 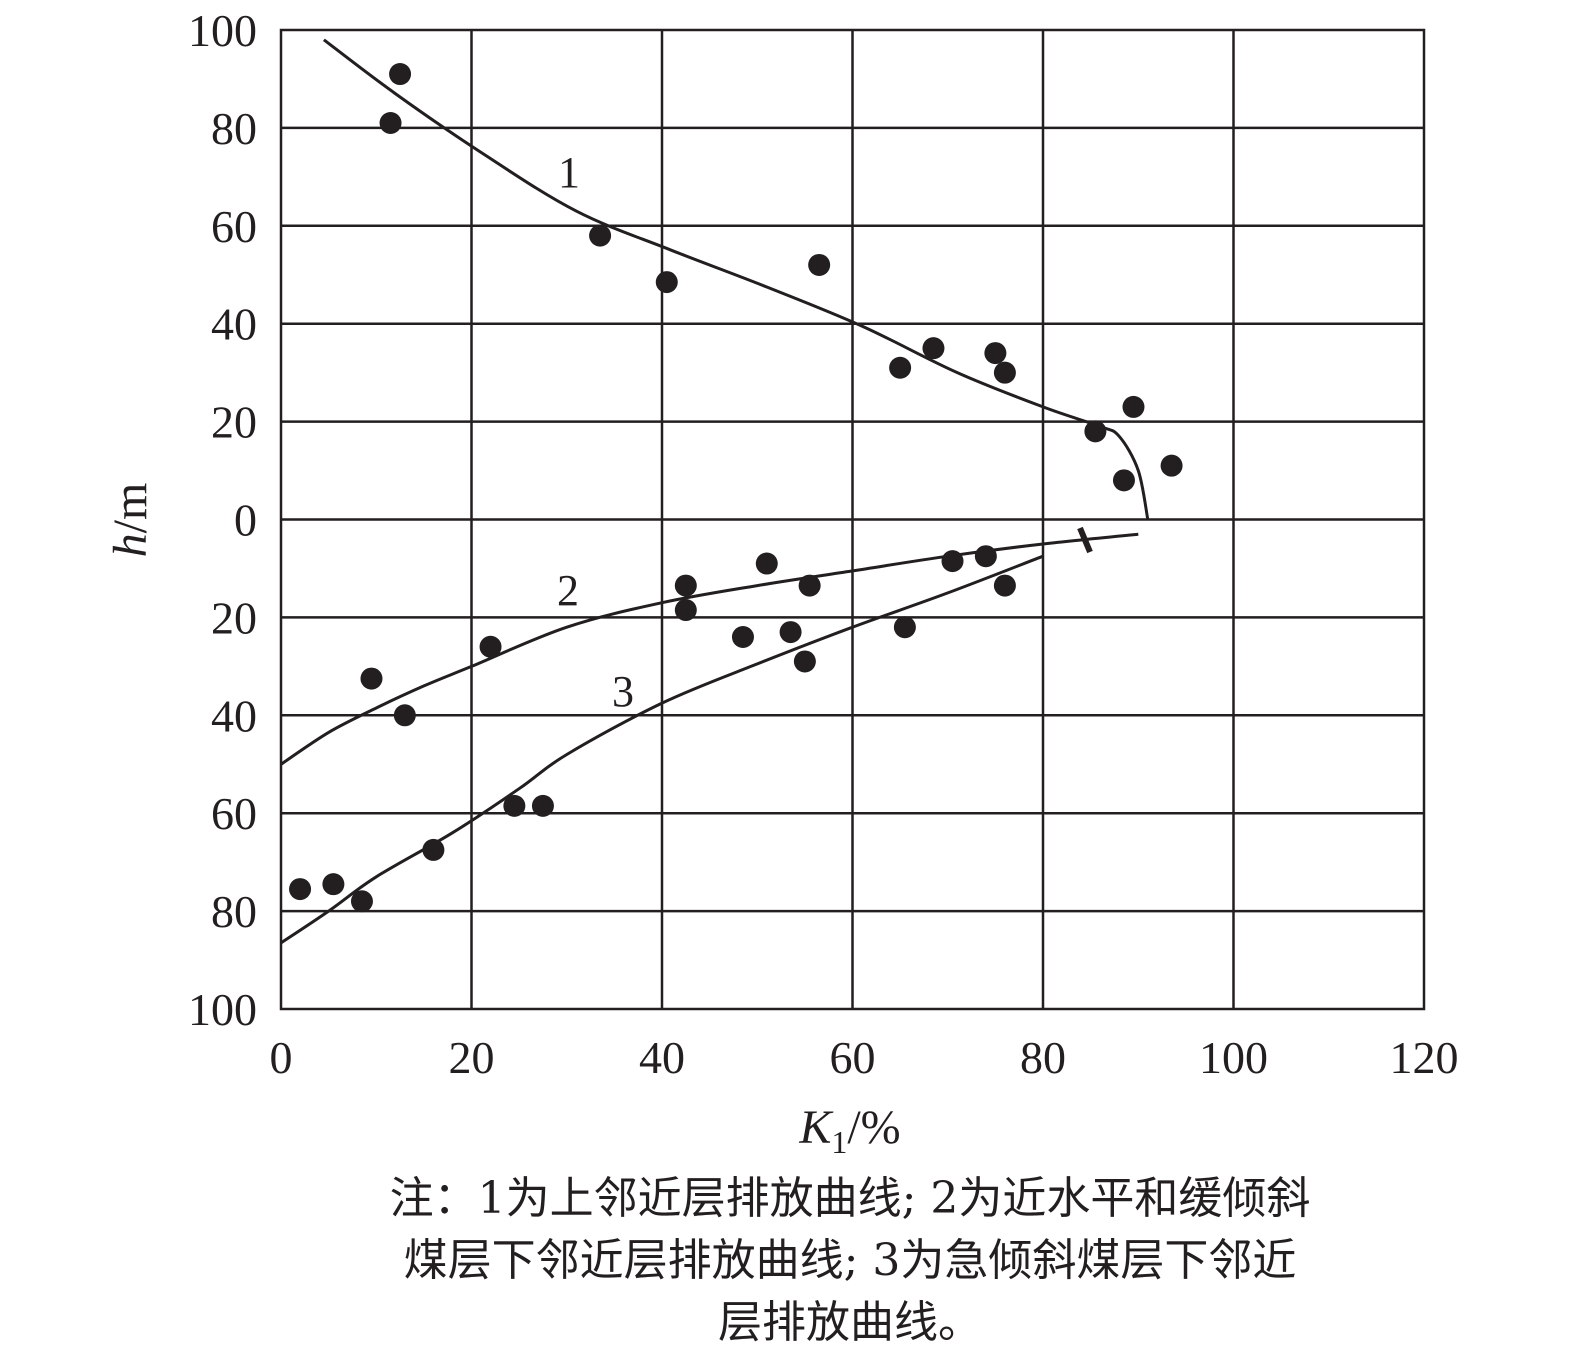 I want to click on x-tick-label: 0, so click(x=281, y=1057).